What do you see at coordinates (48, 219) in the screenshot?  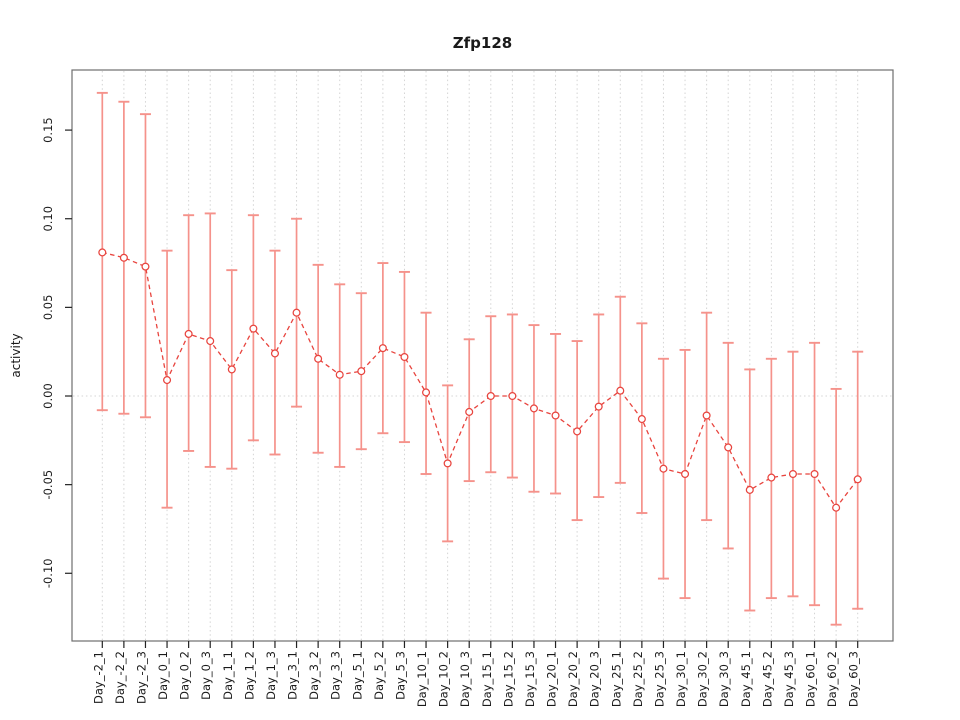 I see `y-tick-label: 0.10` at bounding box center [48, 219].